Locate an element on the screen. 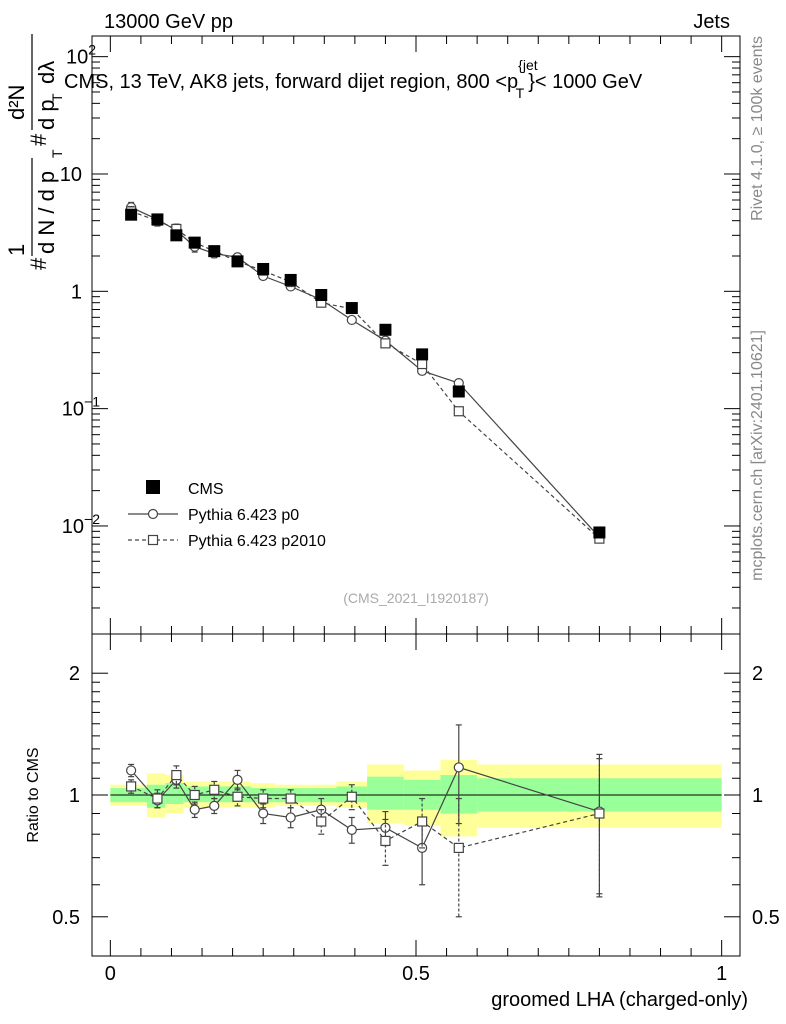 The image size is (786, 1024). main-y-tick-label: 10⁻² is located at coordinates (81, 524).